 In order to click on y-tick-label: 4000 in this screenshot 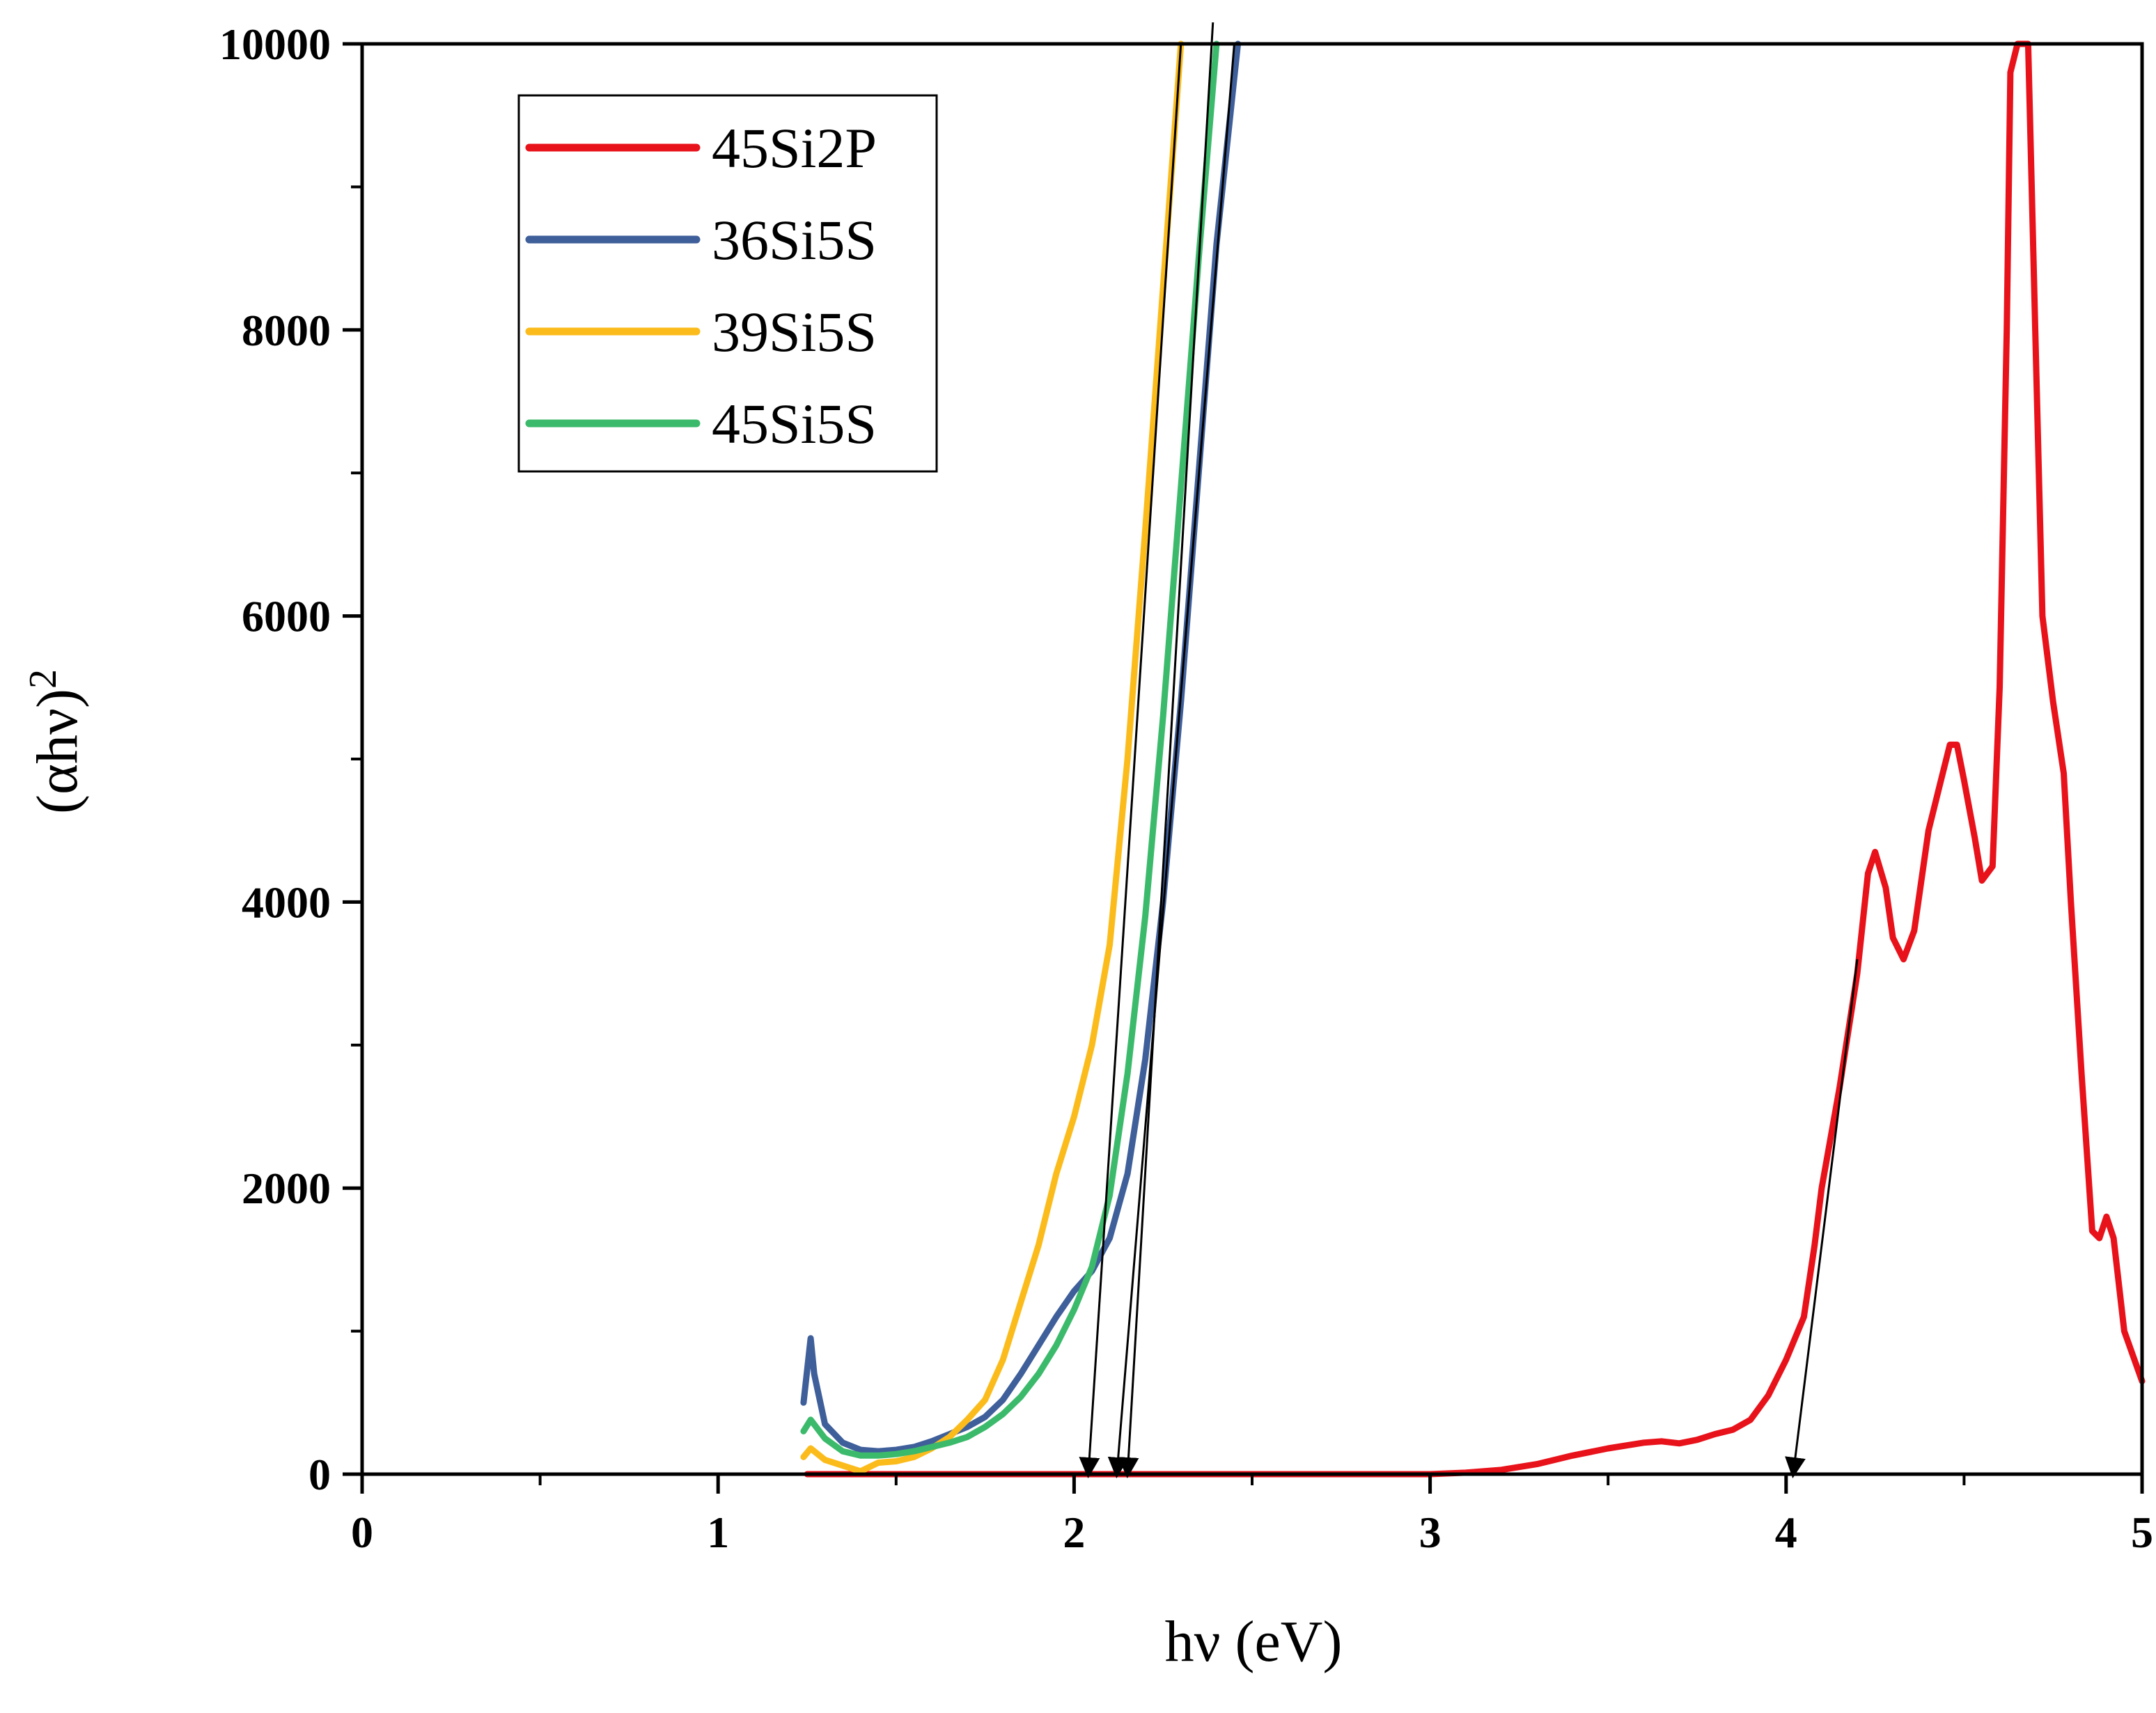, I will do `click(286, 902)`.